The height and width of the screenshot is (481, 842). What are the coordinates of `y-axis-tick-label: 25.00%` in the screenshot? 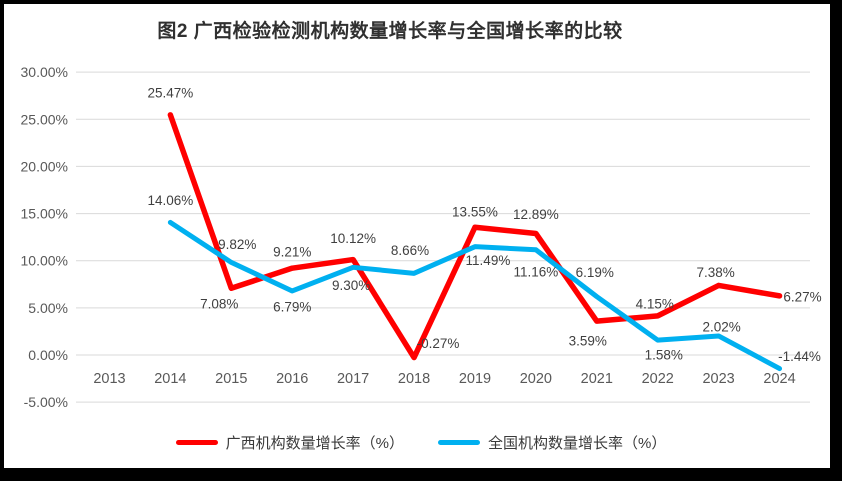 It's located at (44, 119).